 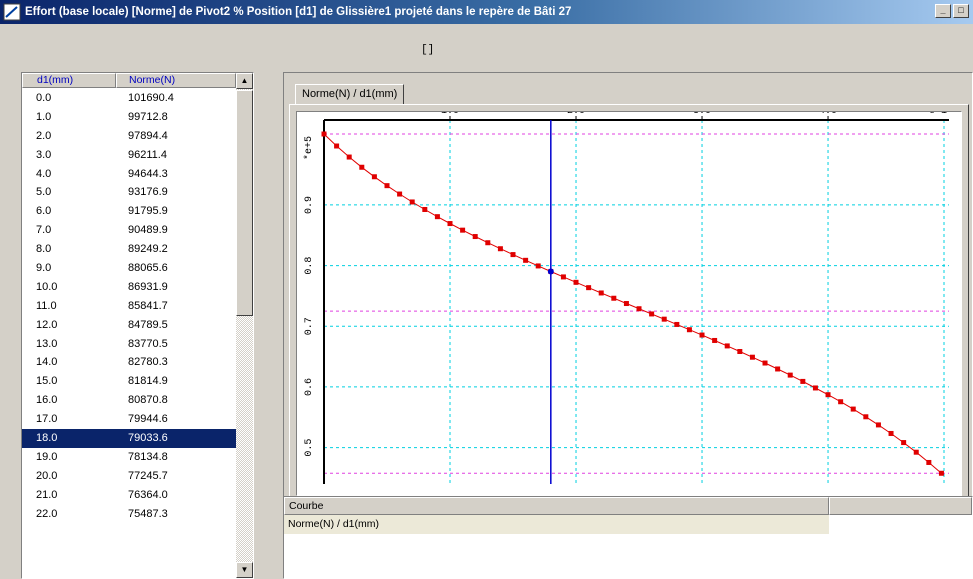 I want to click on arrow-up-icon: ▲, so click(x=244, y=81).